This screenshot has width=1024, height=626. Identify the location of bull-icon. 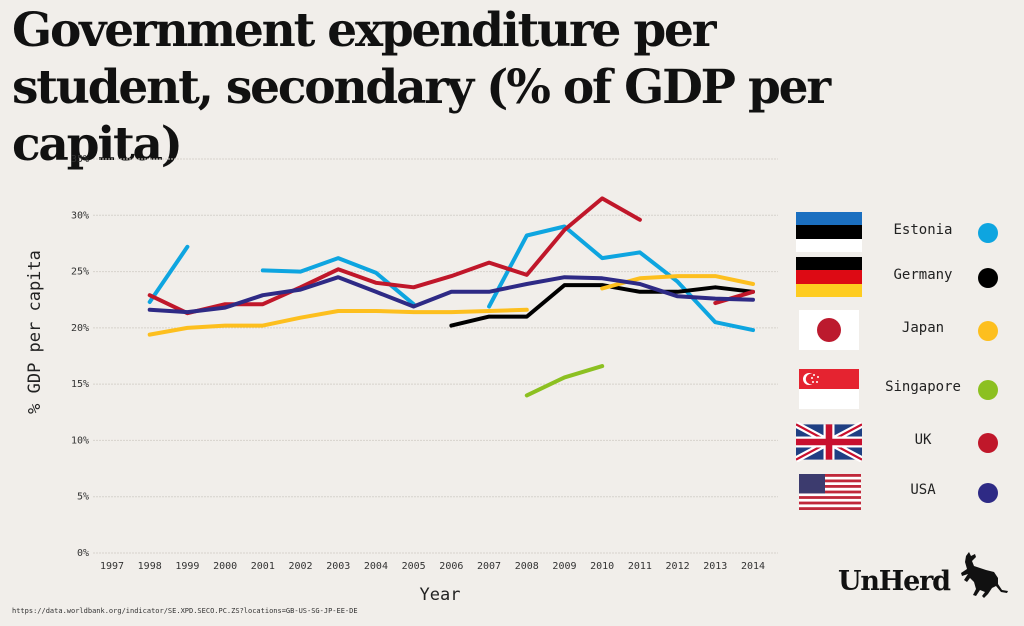
(984, 575).